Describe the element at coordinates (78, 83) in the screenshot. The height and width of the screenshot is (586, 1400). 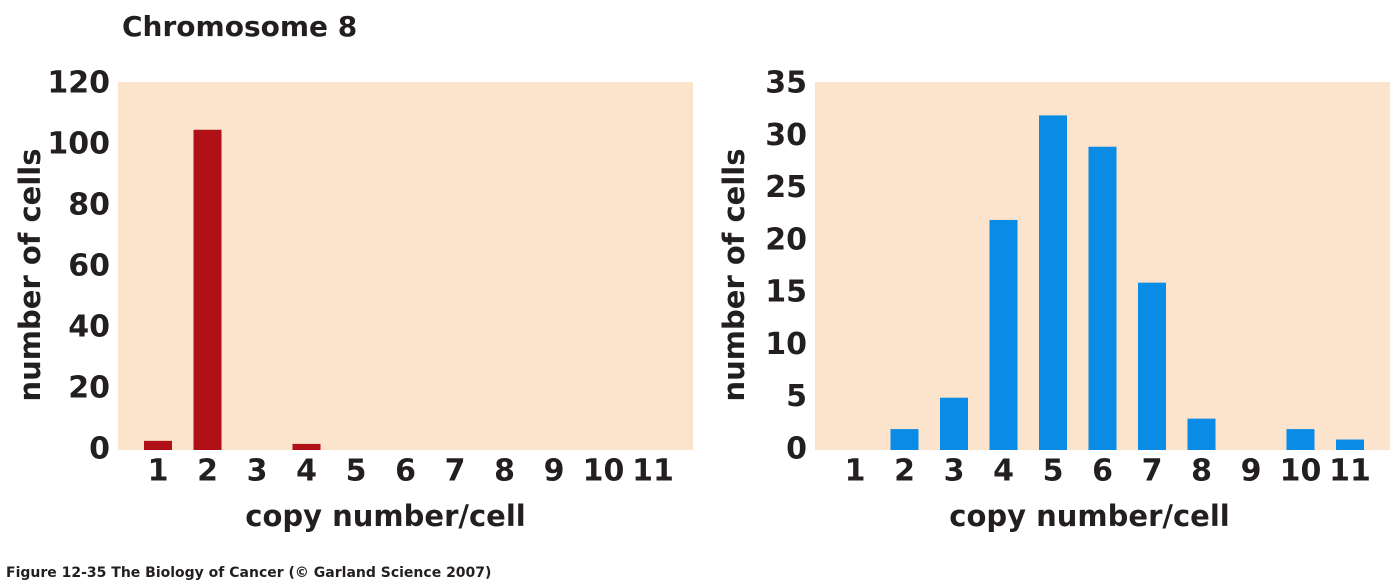
I see `y-tick-label: 120` at that location.